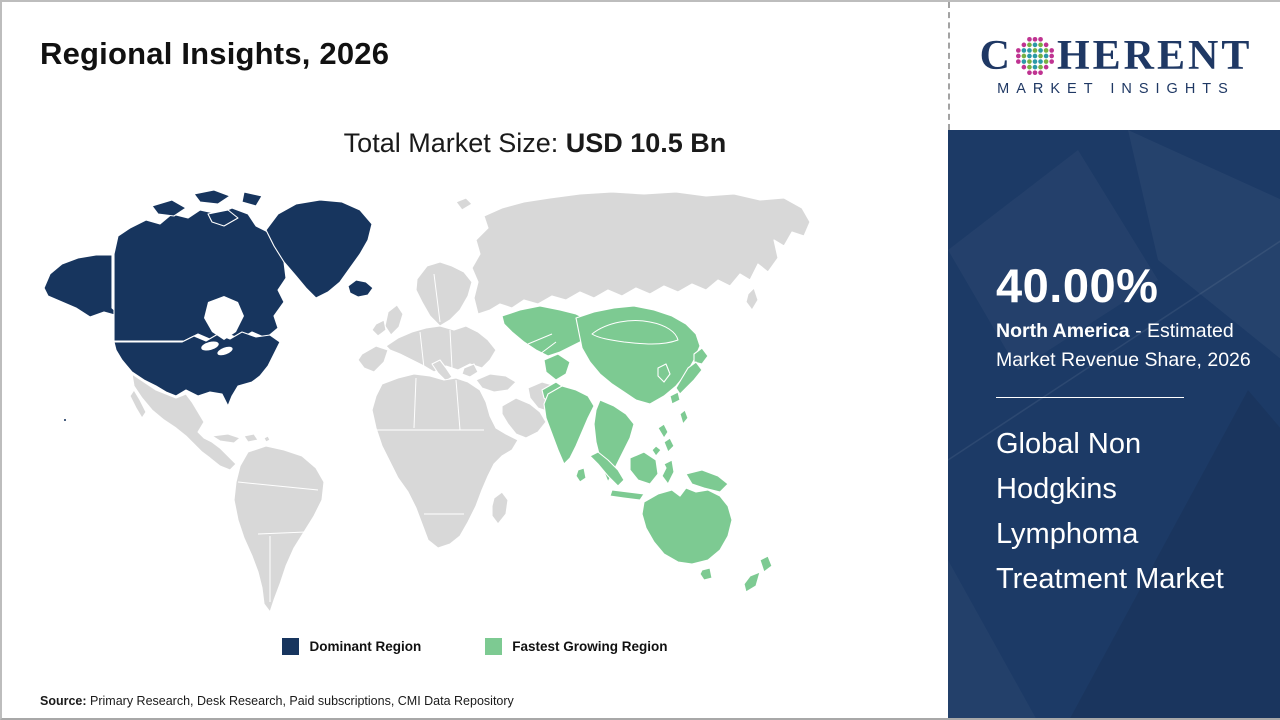 The image size is (1280, 720). What do you see at coordinates (590, 646) in the screenshot?
I see `legend-label-fastest: Fastest Growing Region` at bounding box center [590, 646].